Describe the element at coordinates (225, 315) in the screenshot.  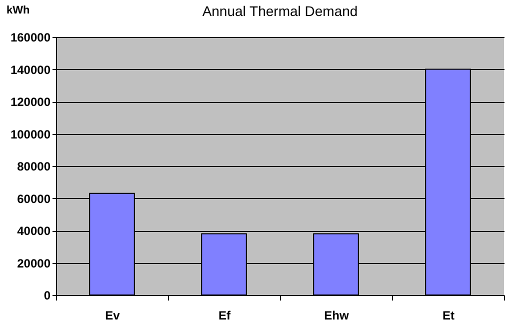
I see `x-tick-label: Ef` at that location.